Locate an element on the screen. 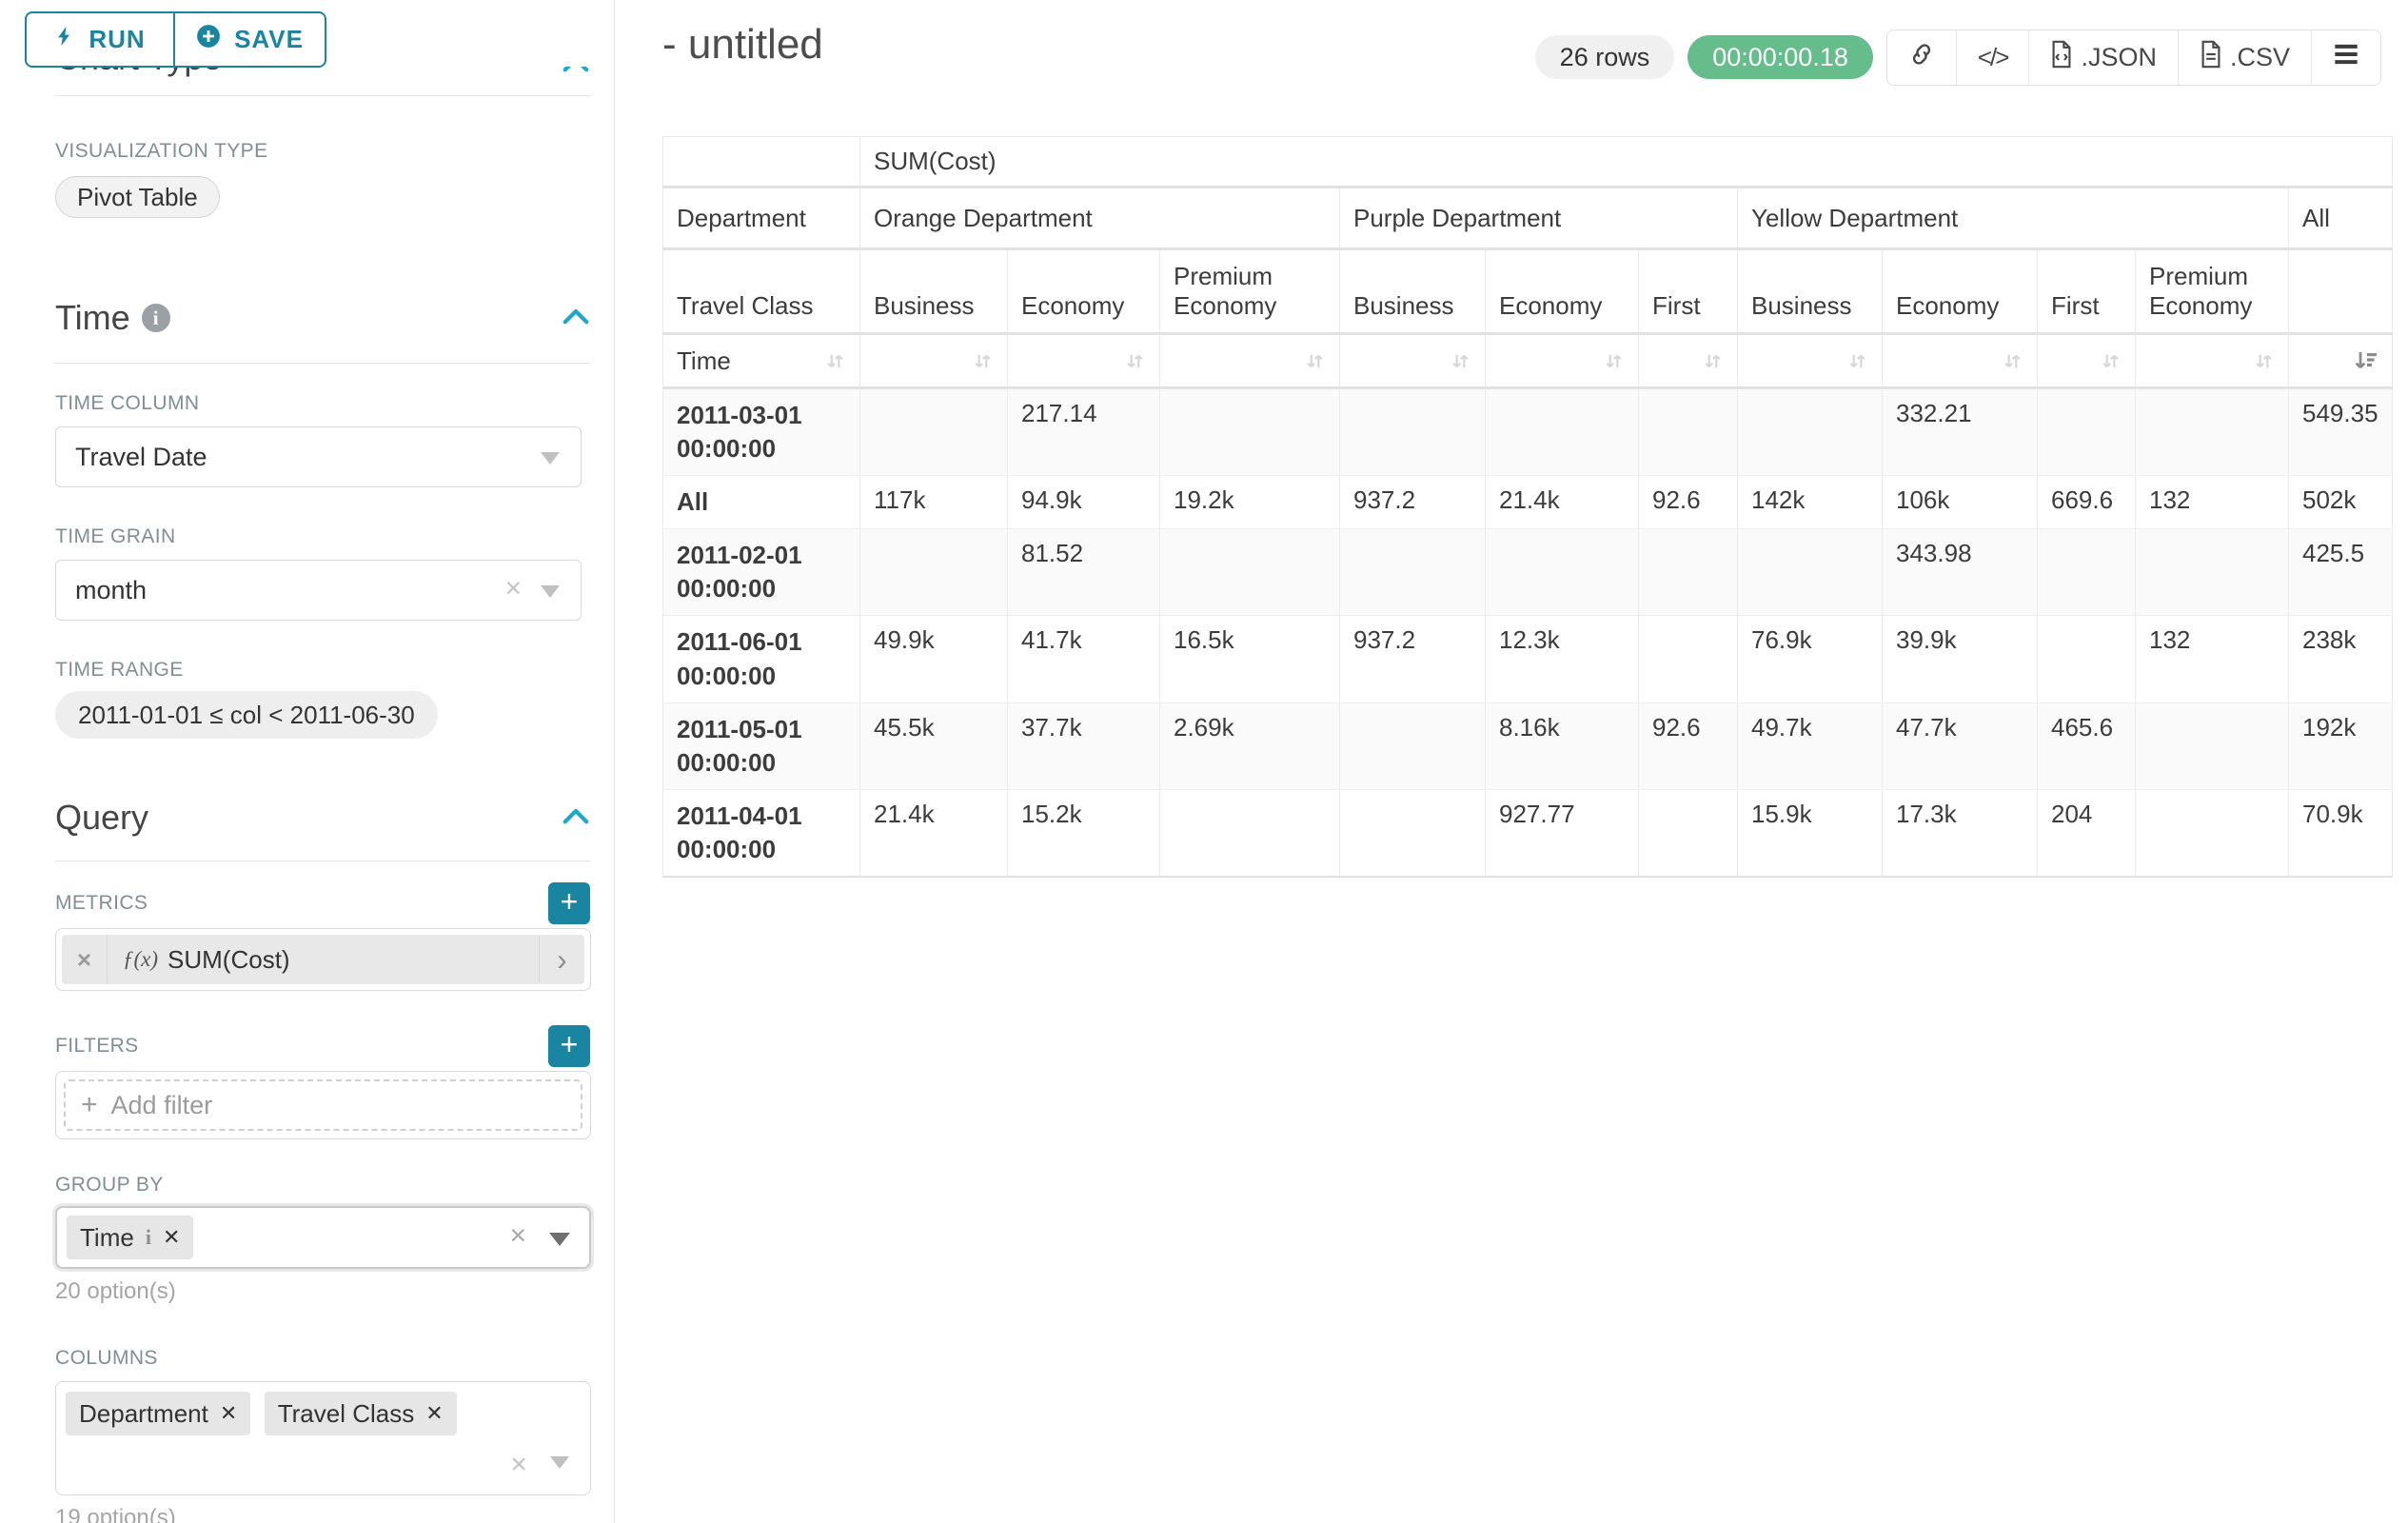 The width and height of the screenshot is (2408, 1523). group-by-tag: Time i ✕ is located at coordinates (130, 1237).